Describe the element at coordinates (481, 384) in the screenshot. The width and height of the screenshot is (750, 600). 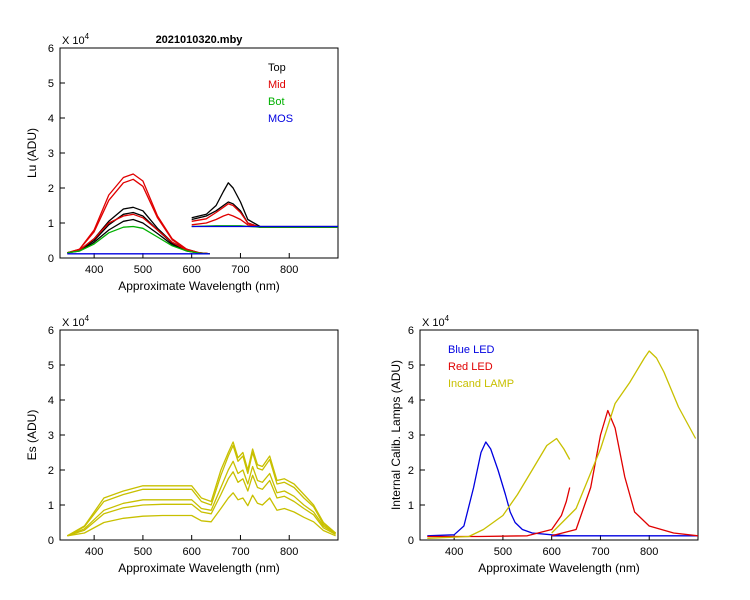
I see `legend-entry: Incand LAMP` at that location.